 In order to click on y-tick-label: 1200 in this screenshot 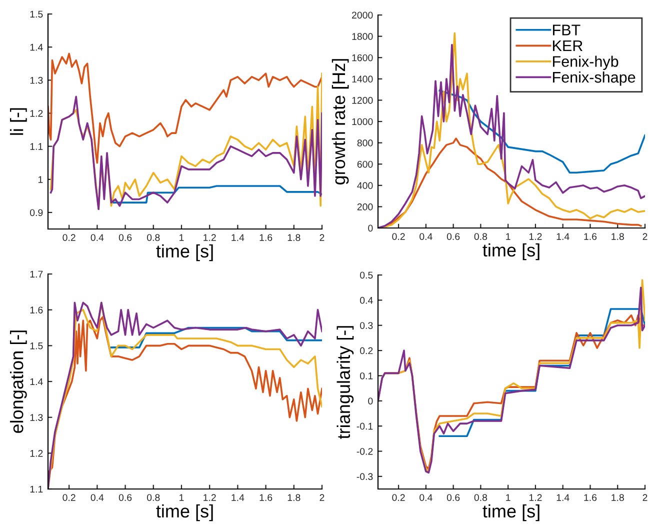, I will do `click(362, 100)`.